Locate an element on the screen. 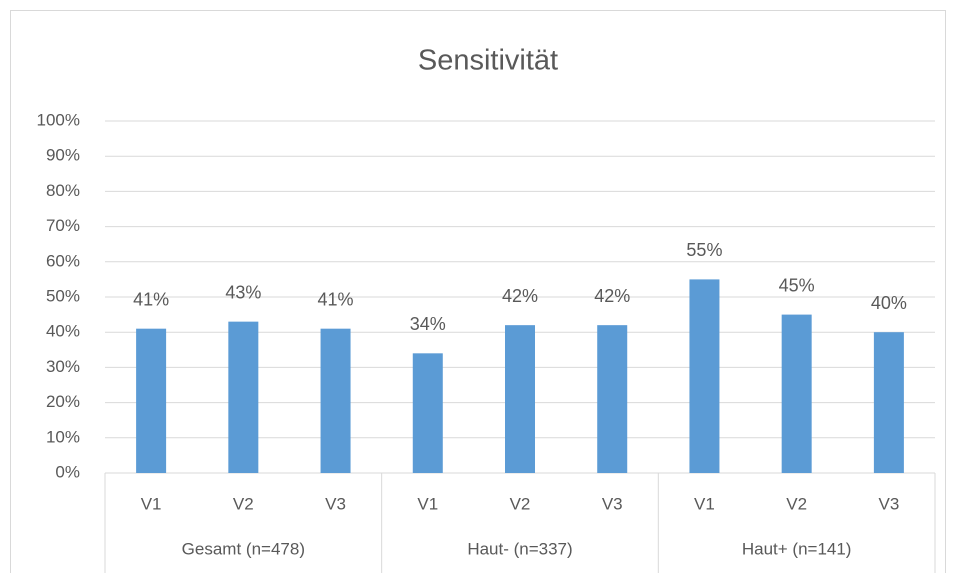  y-tick-label: 90% is located at coordinates (63, 155).